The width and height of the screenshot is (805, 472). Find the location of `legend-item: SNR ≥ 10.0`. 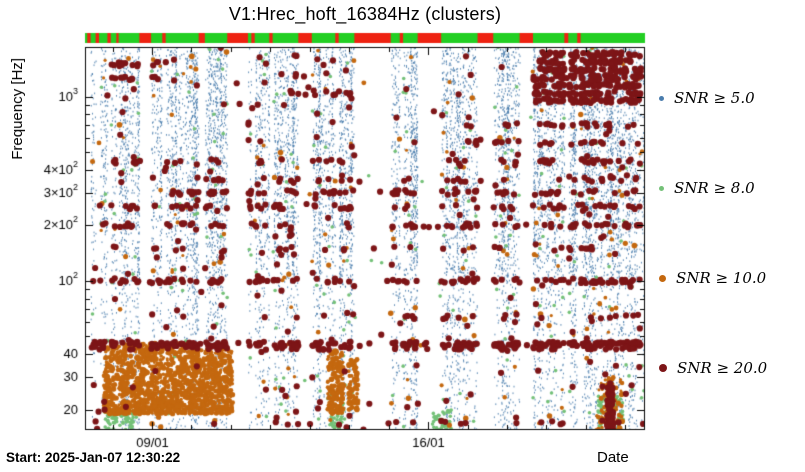

legend-item: SNR ≥ 10.0 is located at coordinates (712, 278).